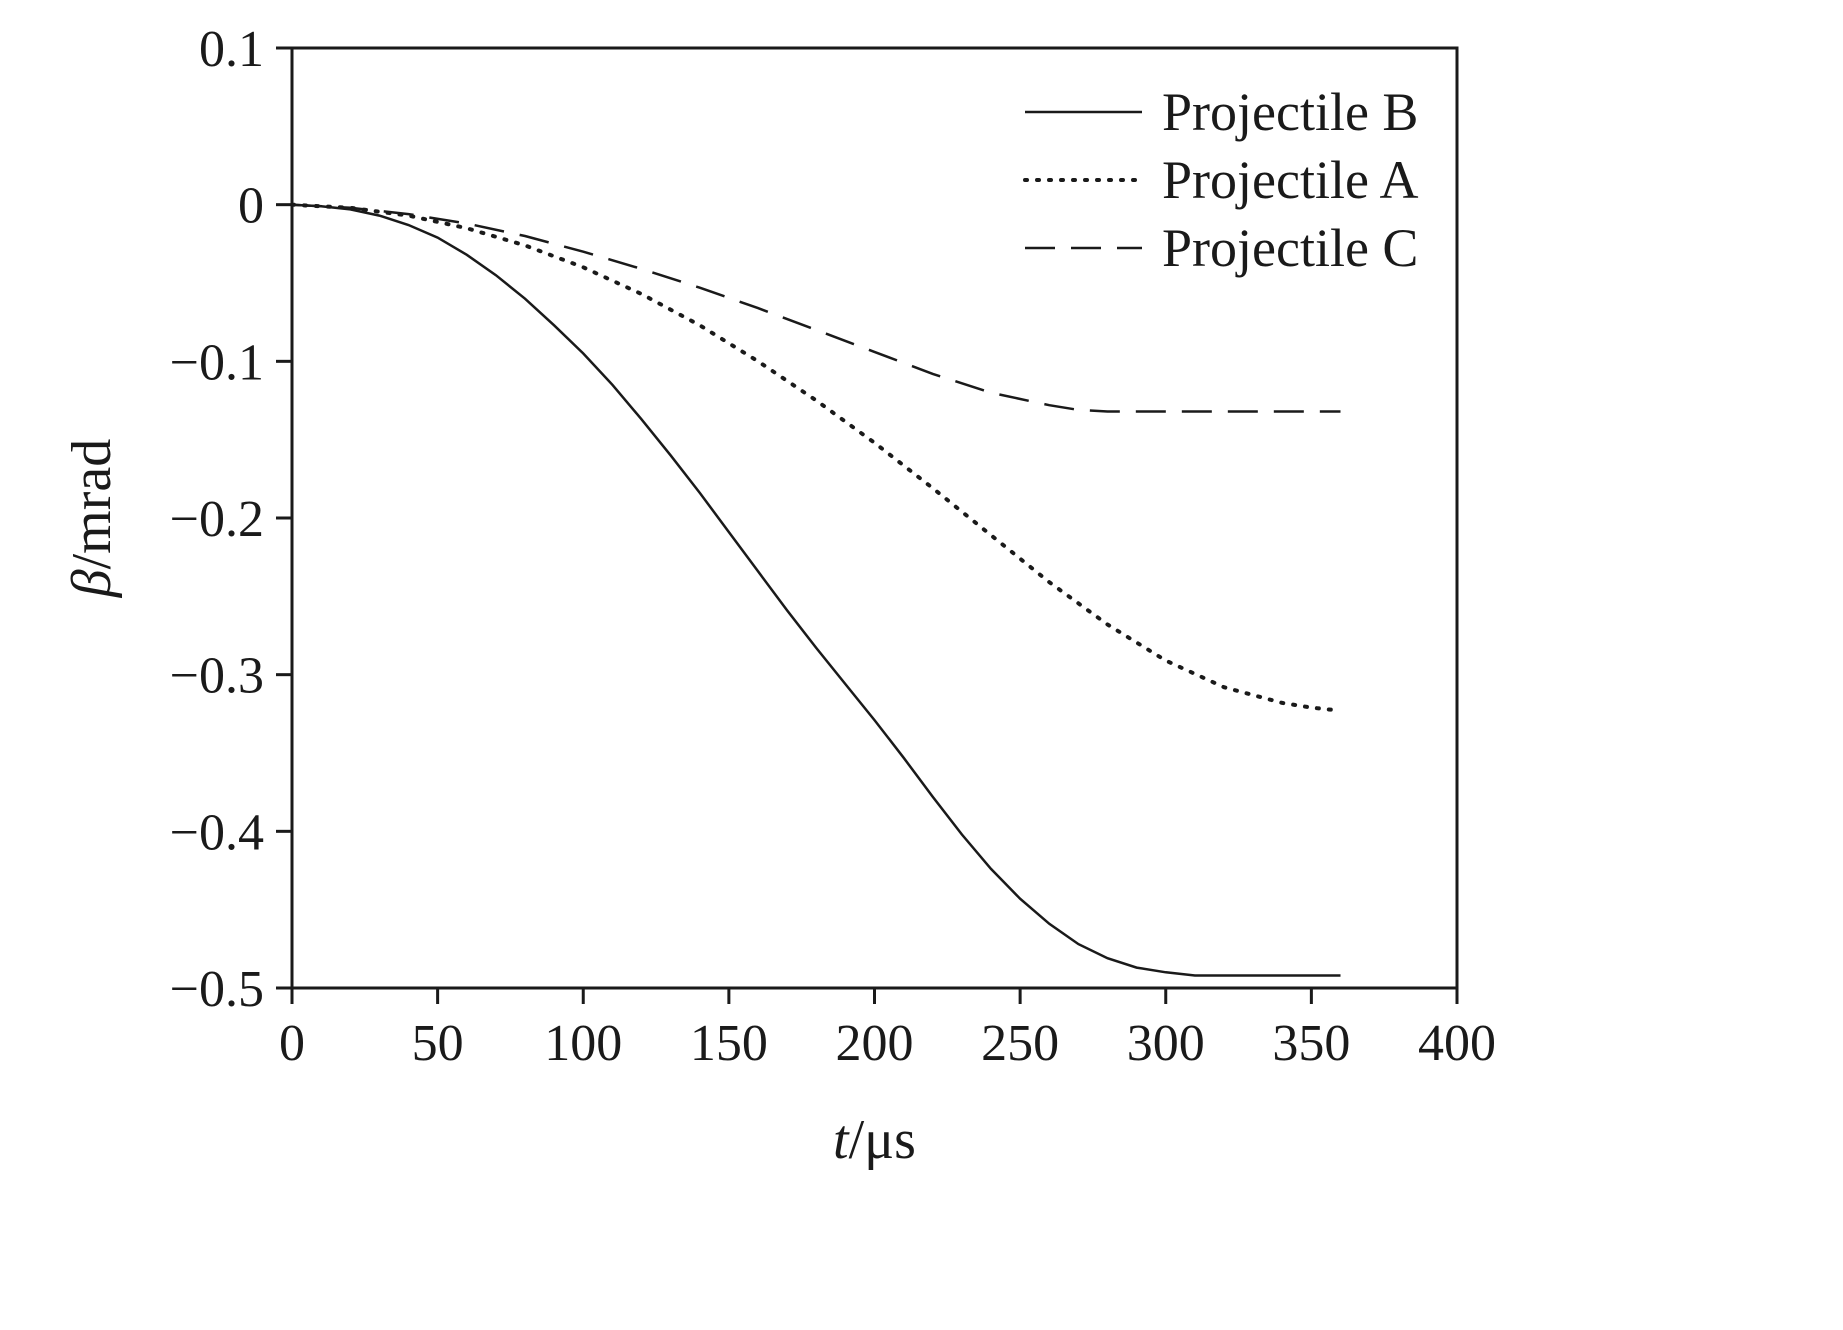 The height and width of the screenshot is (1330, 1843). Describe the element at coordinates (875, 1043) in the screenshot. I see `x-tick-label: 200` at that location.